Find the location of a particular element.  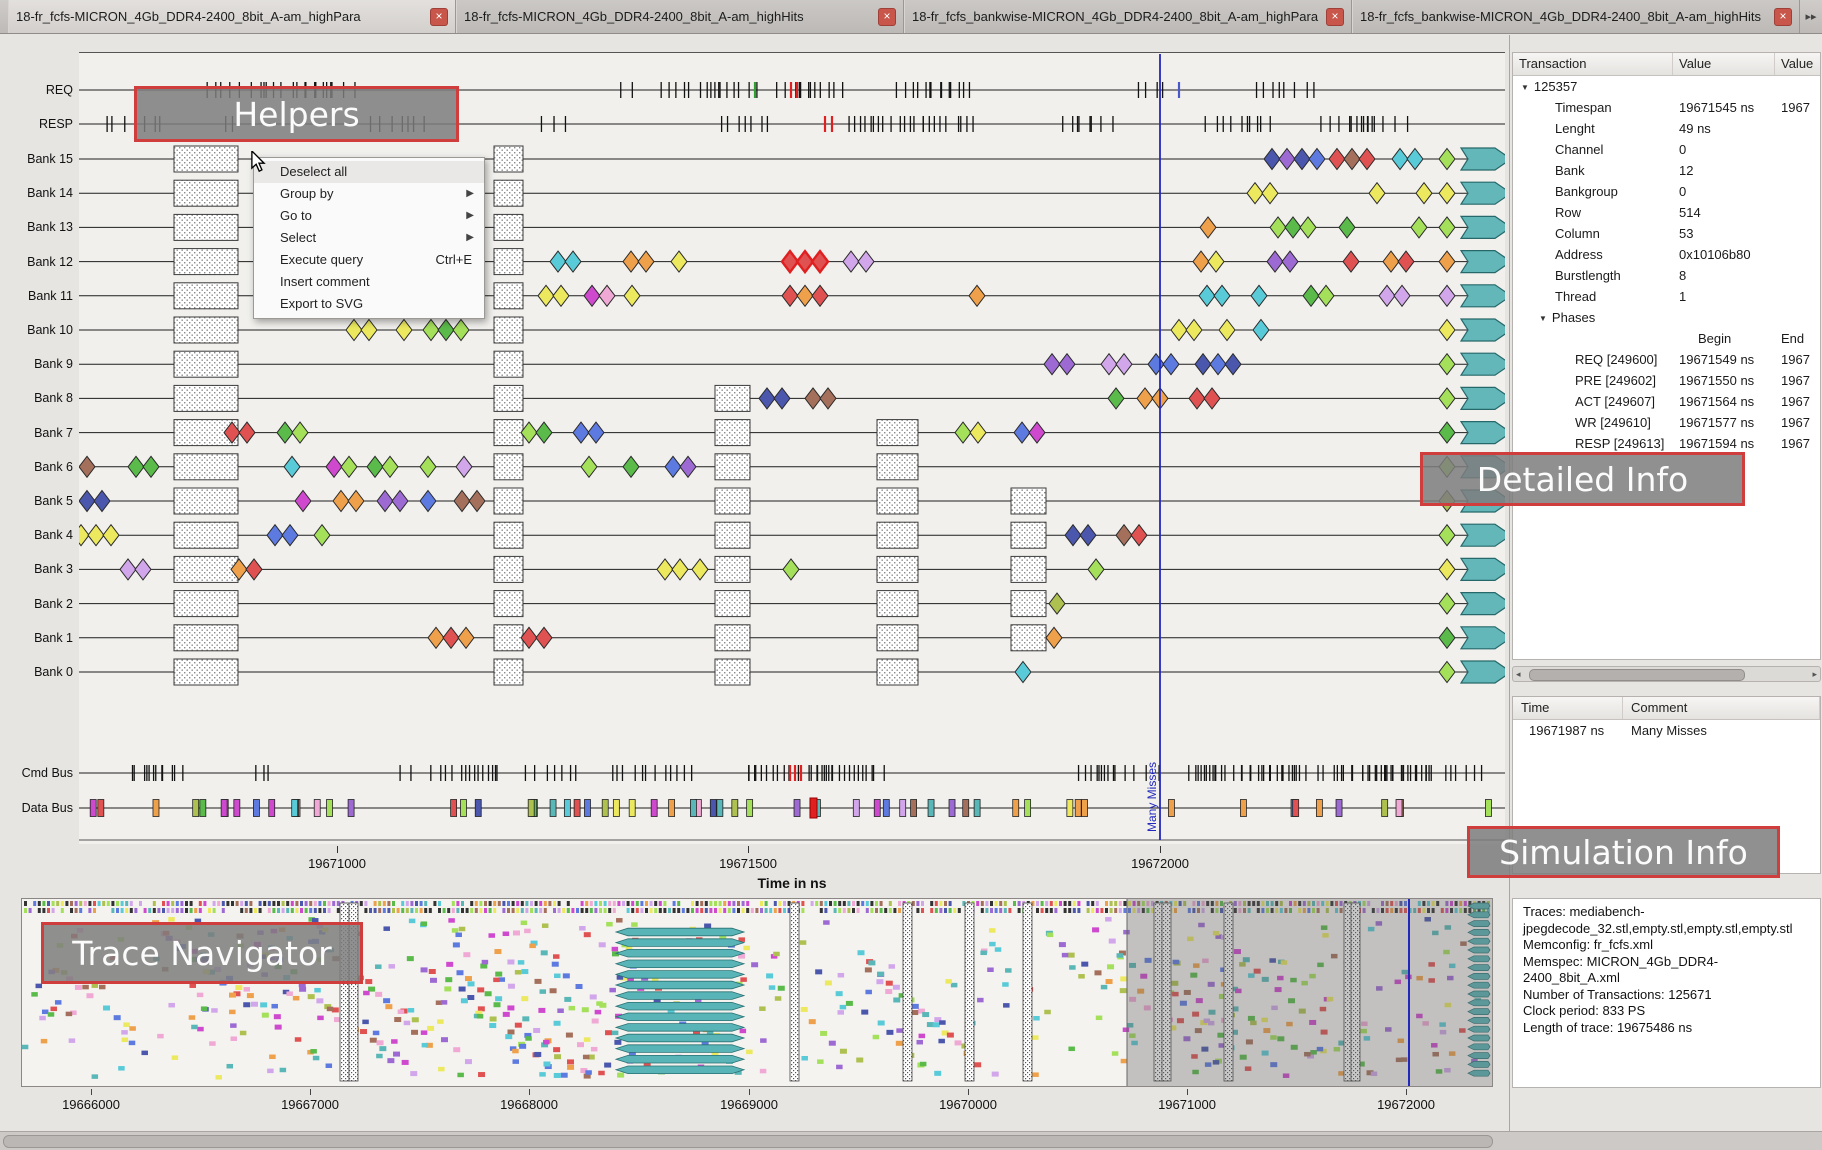

tree-row: Column 53 is located at coordinates (1666, 233).